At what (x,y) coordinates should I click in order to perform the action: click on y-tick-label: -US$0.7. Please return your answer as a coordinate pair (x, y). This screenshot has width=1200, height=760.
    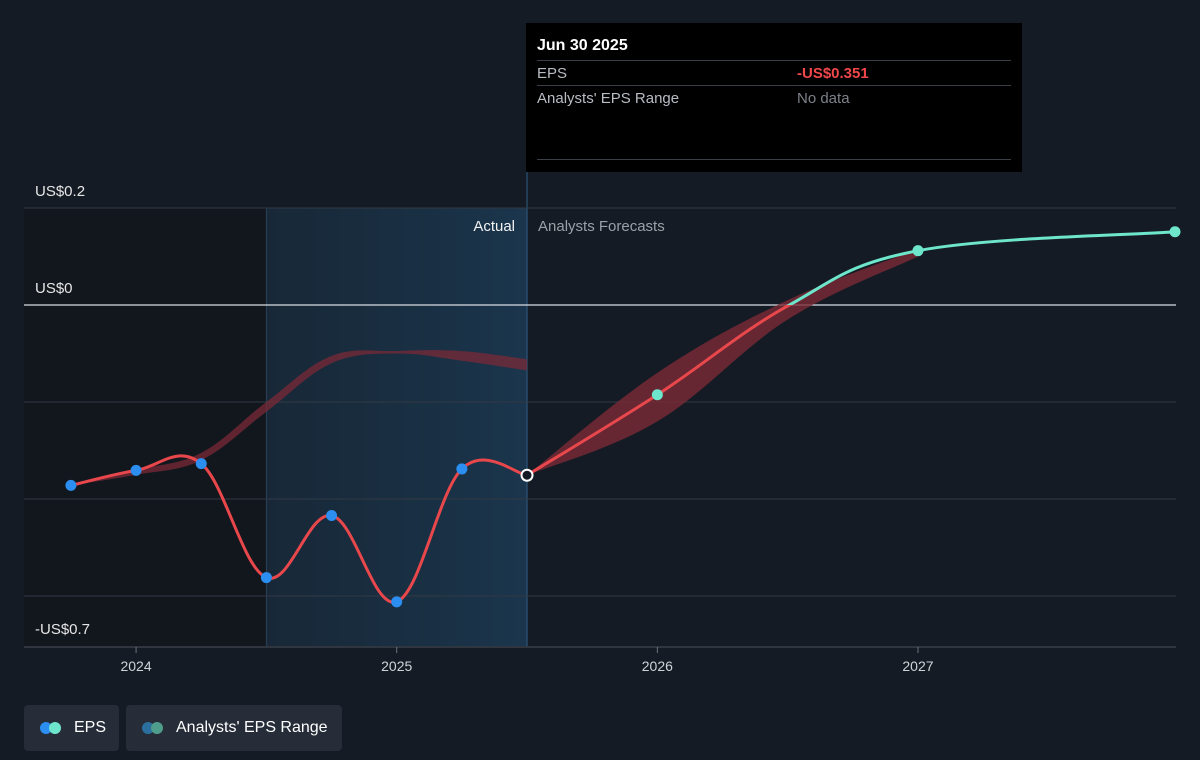
    Looking at the image, I should click on (62, 629).